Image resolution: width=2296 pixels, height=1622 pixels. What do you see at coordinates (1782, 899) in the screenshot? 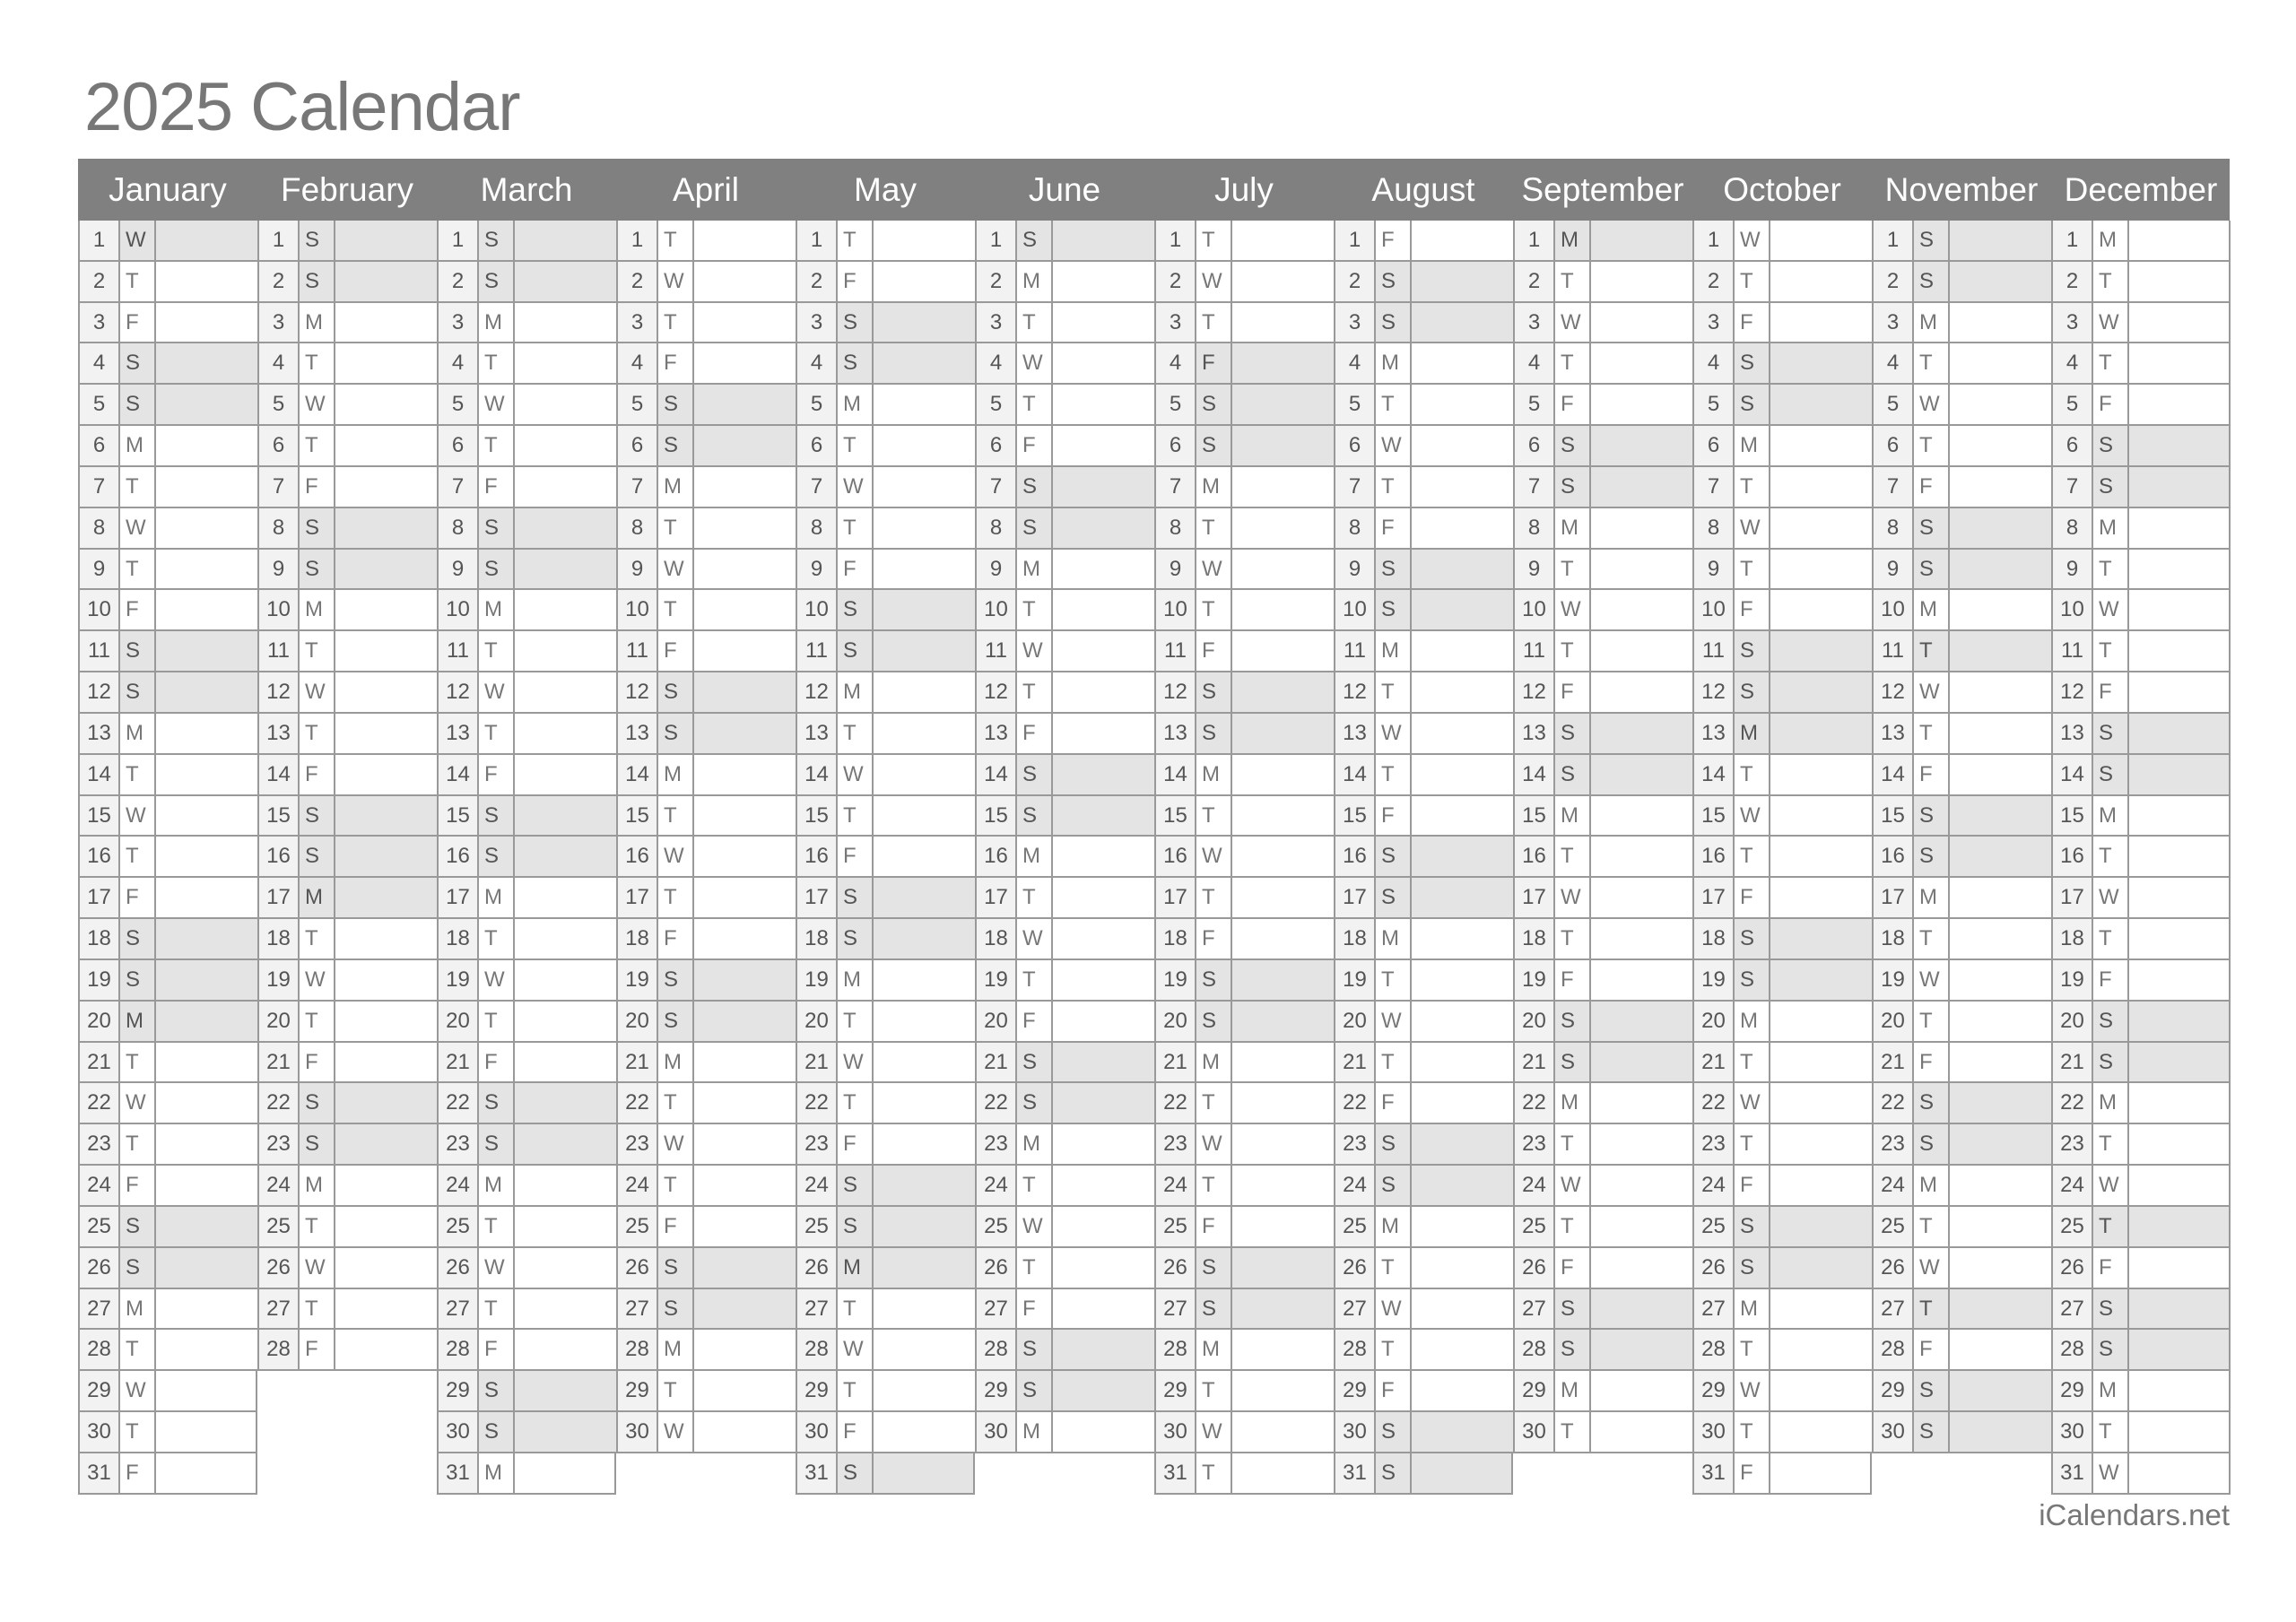
I see `day-row: 17 F` at bounding box center [1782, 899].